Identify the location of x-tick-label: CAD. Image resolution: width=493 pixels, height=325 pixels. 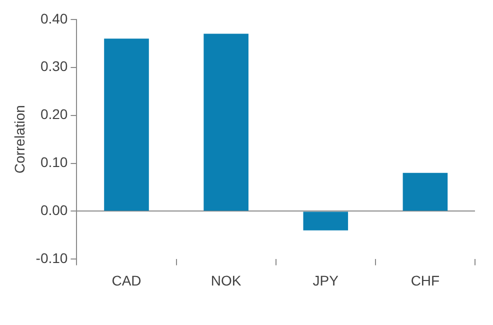
(127, 280).